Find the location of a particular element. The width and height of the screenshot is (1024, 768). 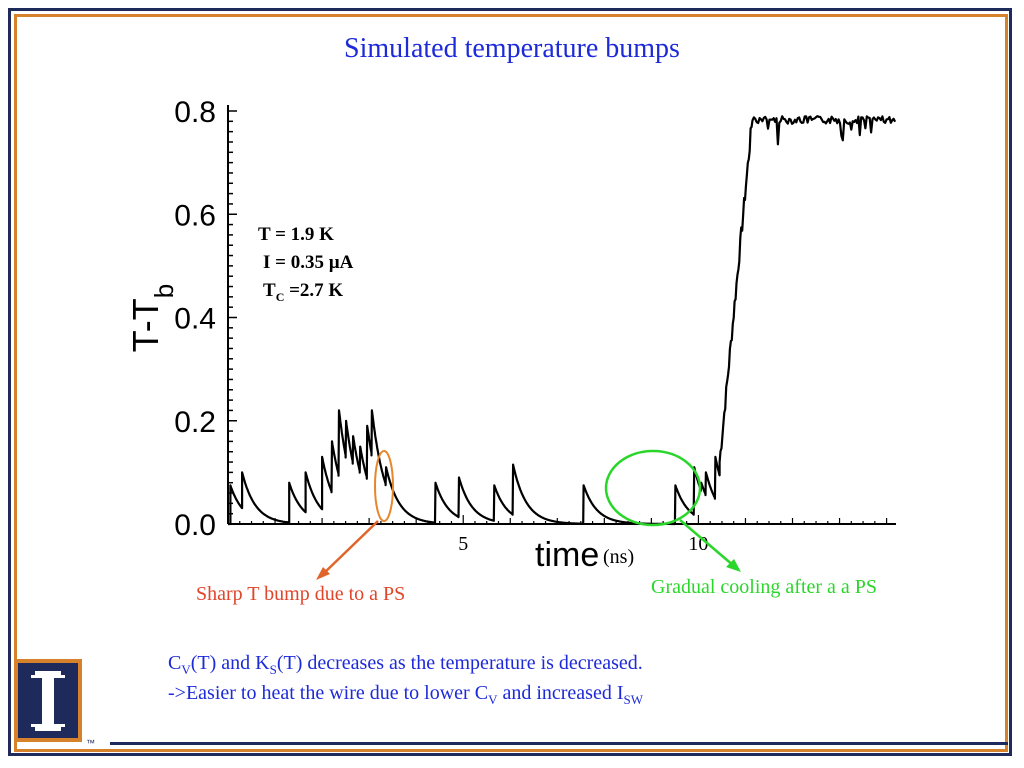

sharp-bump-arrow-head is located at coordinates (323, 573).